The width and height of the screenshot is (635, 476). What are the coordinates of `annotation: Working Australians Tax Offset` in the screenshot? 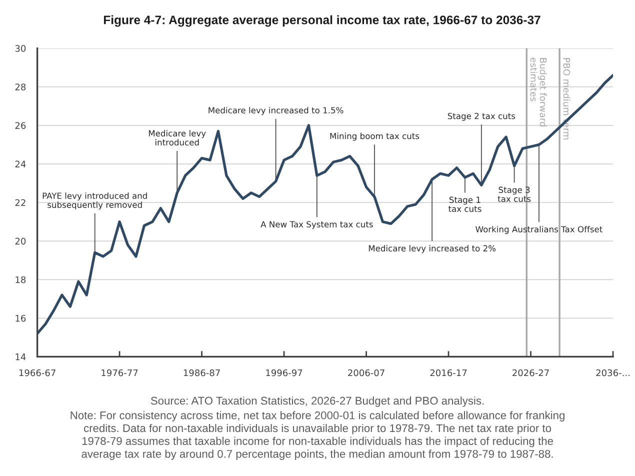 It's located at (539, 230).